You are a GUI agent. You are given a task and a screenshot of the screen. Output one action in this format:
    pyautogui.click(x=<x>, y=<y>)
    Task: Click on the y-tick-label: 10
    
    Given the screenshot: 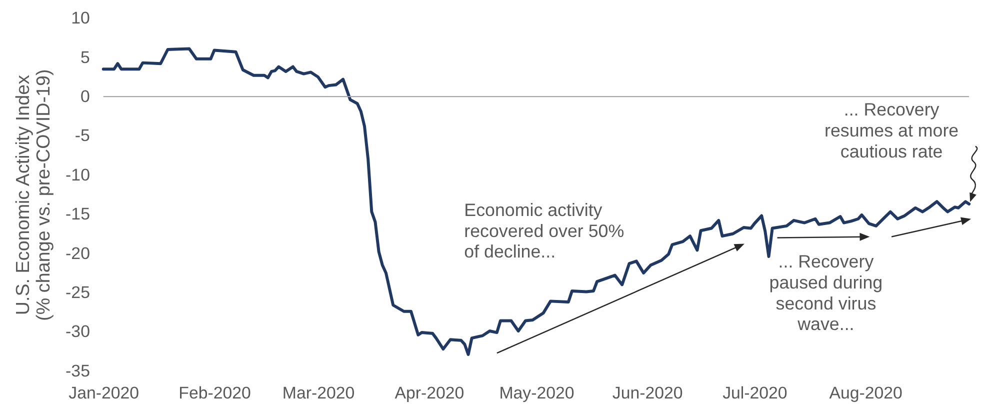 What is the action you would take?
    pyautogui.click(x=80, y=18)
    